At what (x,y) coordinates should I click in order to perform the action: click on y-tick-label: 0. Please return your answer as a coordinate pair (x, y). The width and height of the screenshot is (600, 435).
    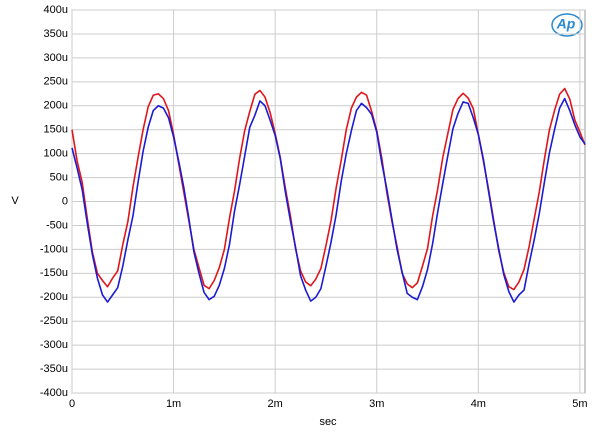
    Looking at the image, I should click on (65, 201).